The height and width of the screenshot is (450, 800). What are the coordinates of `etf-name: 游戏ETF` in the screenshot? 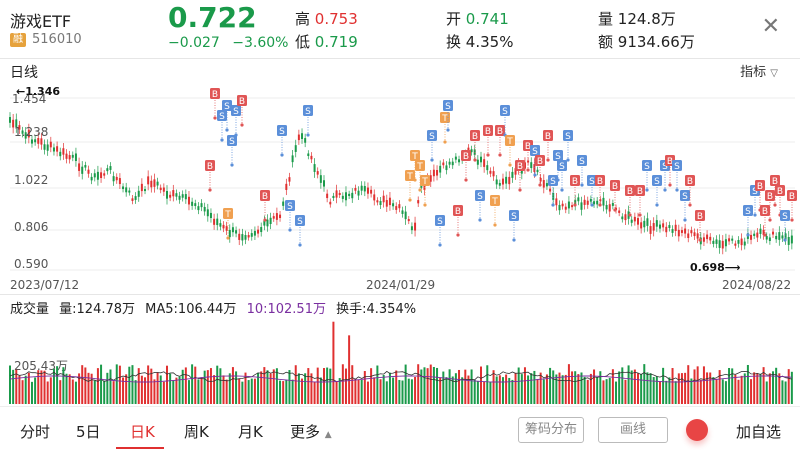 It's located at (41, 21).